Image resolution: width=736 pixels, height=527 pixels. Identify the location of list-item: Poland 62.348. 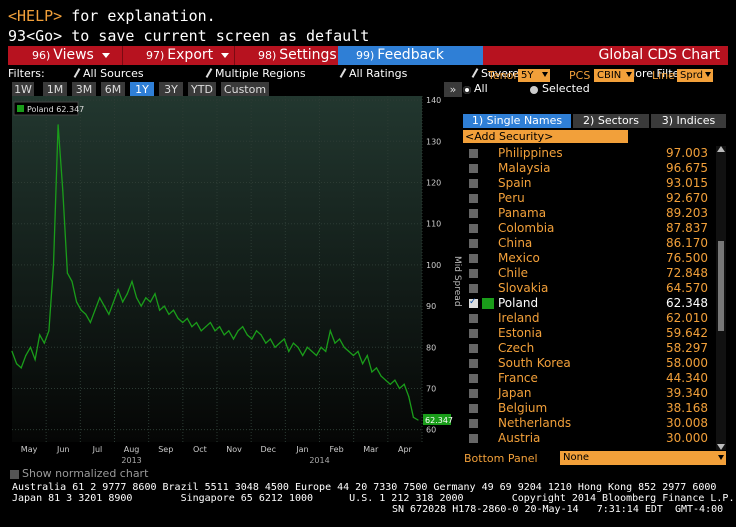
(590, 303).